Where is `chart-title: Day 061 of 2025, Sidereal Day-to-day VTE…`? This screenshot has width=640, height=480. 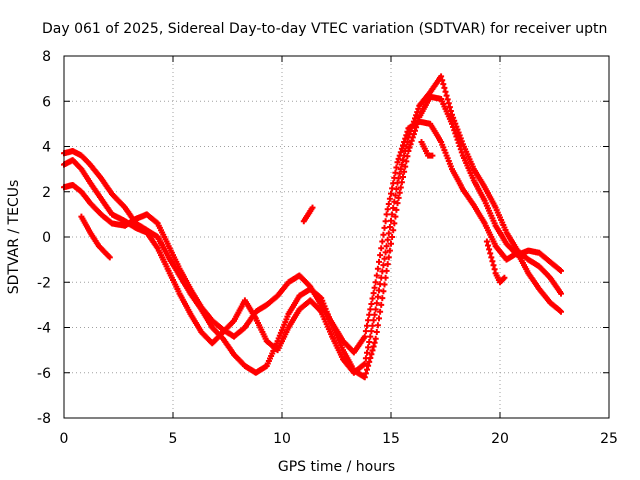
chart-title: Day 061 of 2025, Sidereal Day-to-day VTE… is located at coordinates (324, 29).